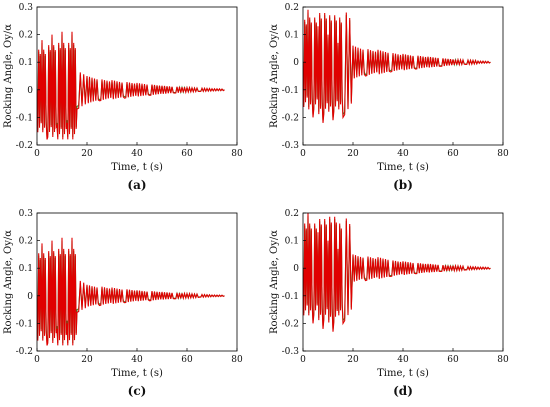  What do you see at coordinates (403, 185) in the screenshot?
I see `panel-caption: (b)` at bounding box center [403, 185].